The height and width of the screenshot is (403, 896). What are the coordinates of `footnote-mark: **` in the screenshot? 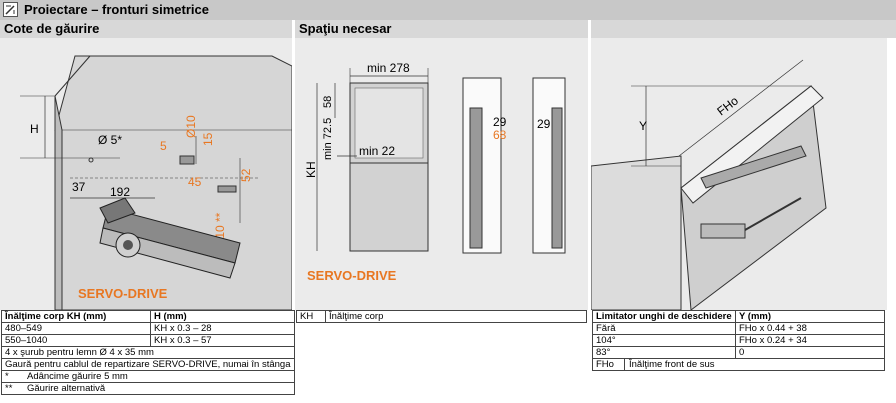 It's located at (9, 388).